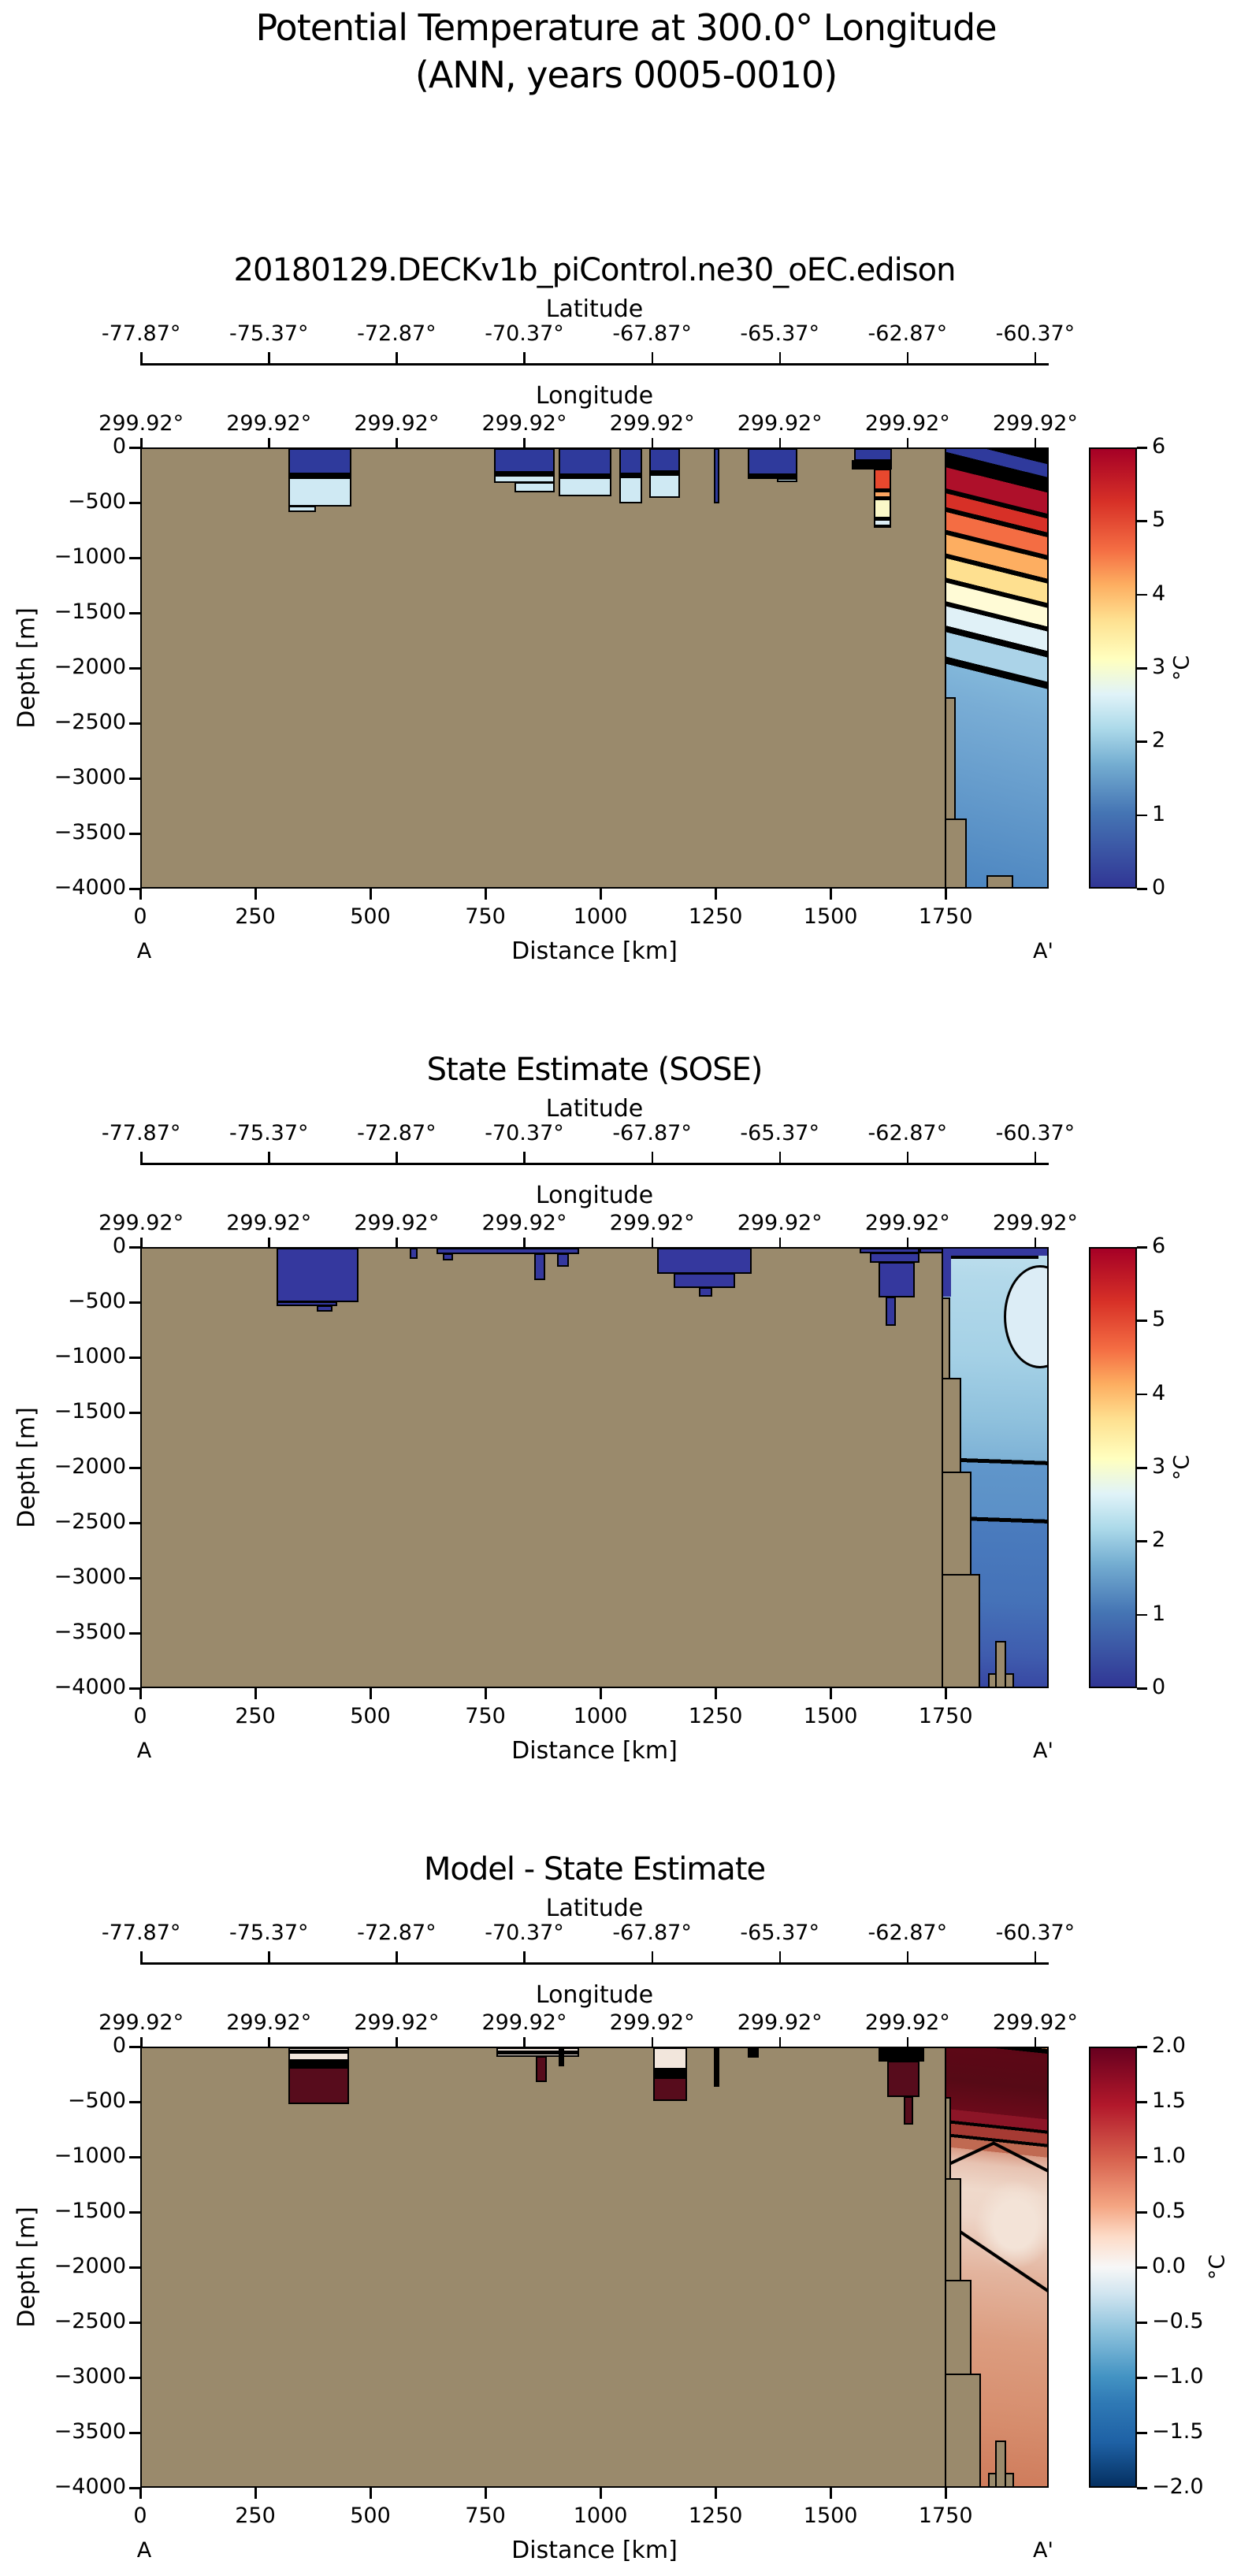 This screenshot has width=1252, height=2576. What do you see at coordinates (594, 1869) in the screenshot?
I see `panel-title: Model - State Estimate` at bounding box center [594, 1869].